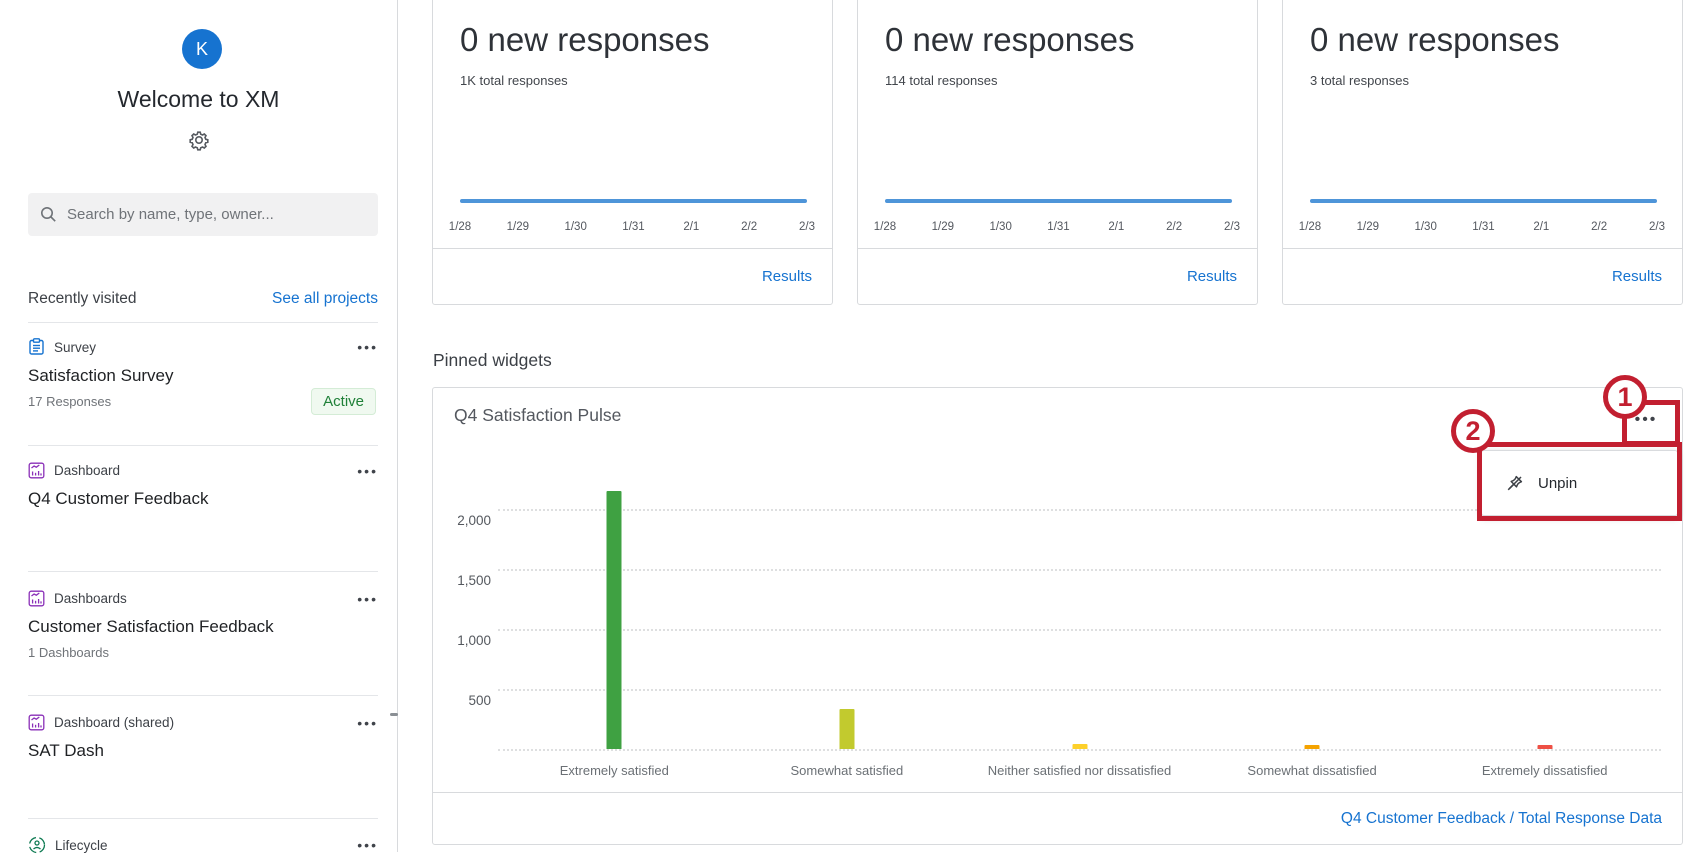 The image size is (1700, 854). I want to click on sidebar-item-q4-customer-feedback: Dashboard Q4 Customer Feedback, so click(203, 485).